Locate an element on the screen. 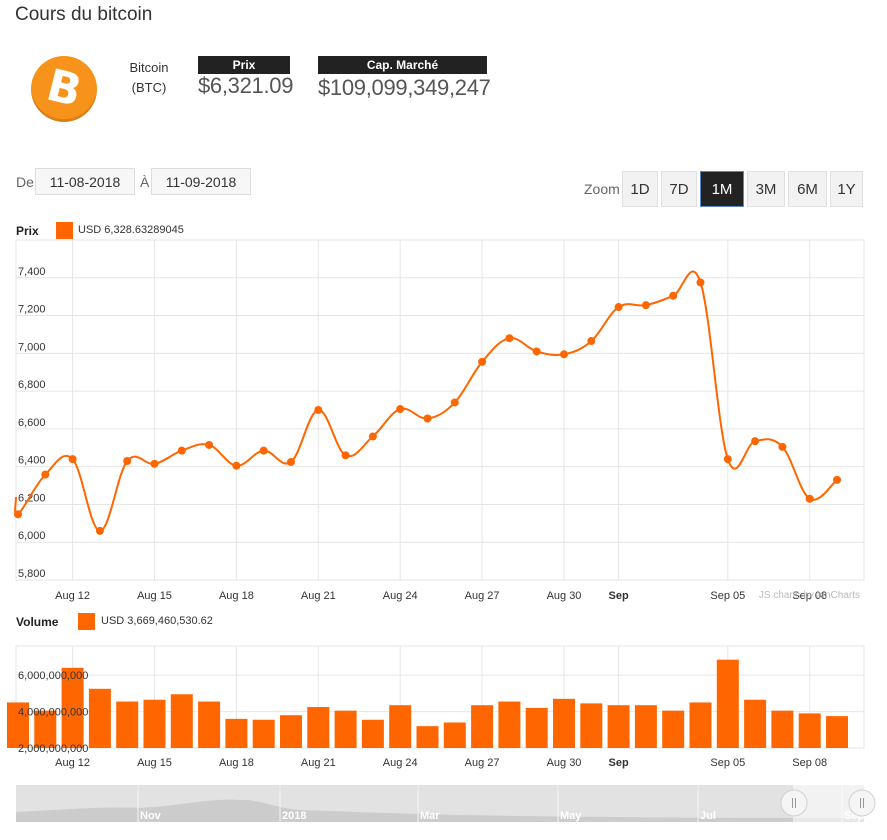  zoom-button-1m: 1M is located at coordinates (722, 189).